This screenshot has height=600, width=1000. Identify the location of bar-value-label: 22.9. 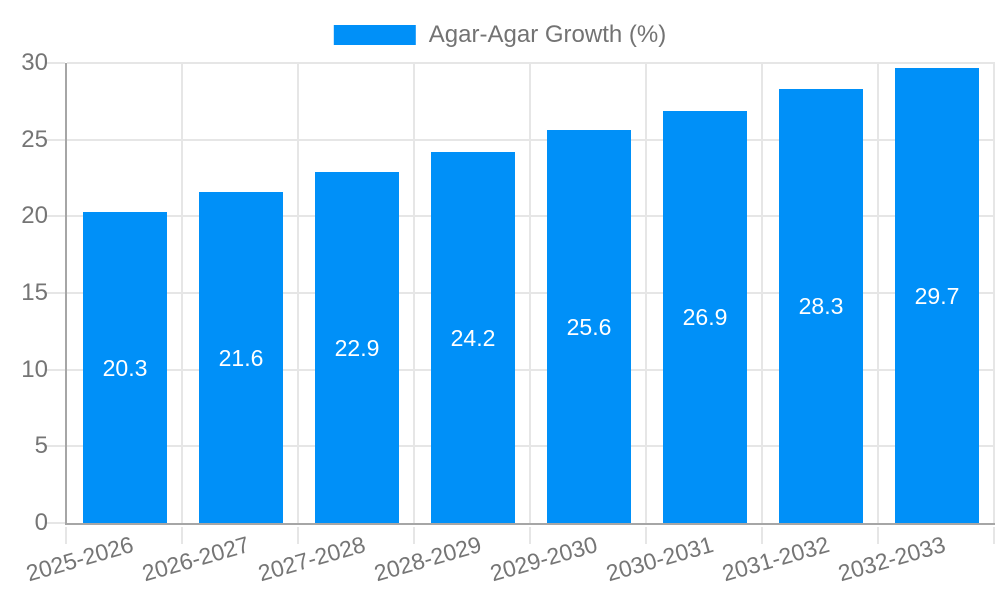
(357, 348).